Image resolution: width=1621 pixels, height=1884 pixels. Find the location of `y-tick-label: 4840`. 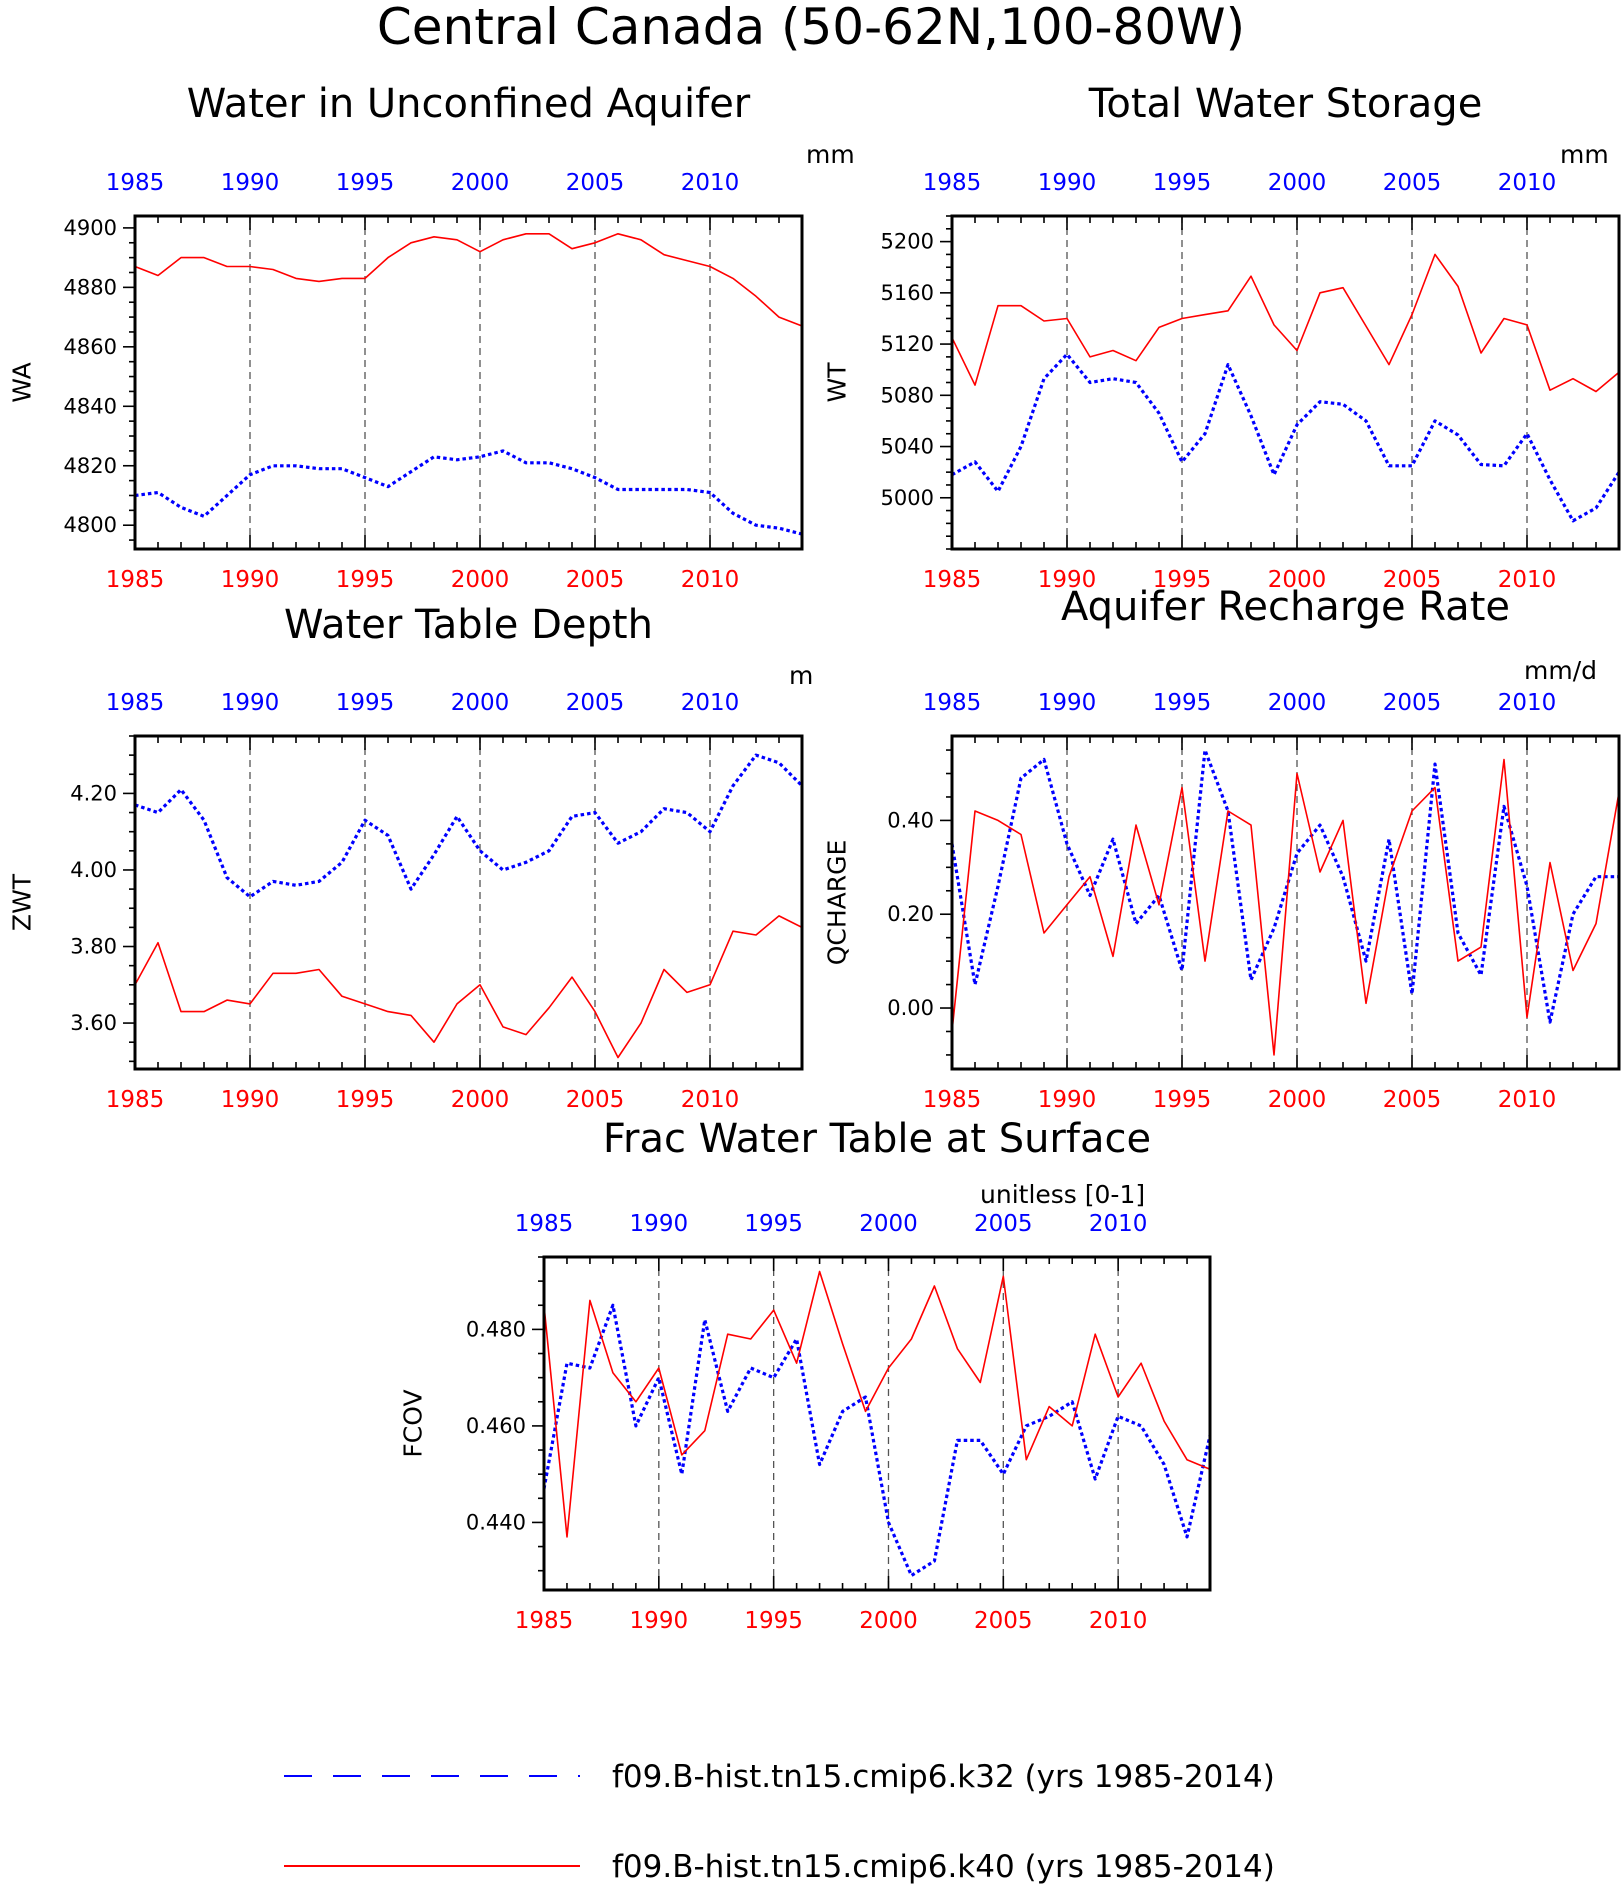

y-tick-label: 4840 is located at coordinates (90, 406).